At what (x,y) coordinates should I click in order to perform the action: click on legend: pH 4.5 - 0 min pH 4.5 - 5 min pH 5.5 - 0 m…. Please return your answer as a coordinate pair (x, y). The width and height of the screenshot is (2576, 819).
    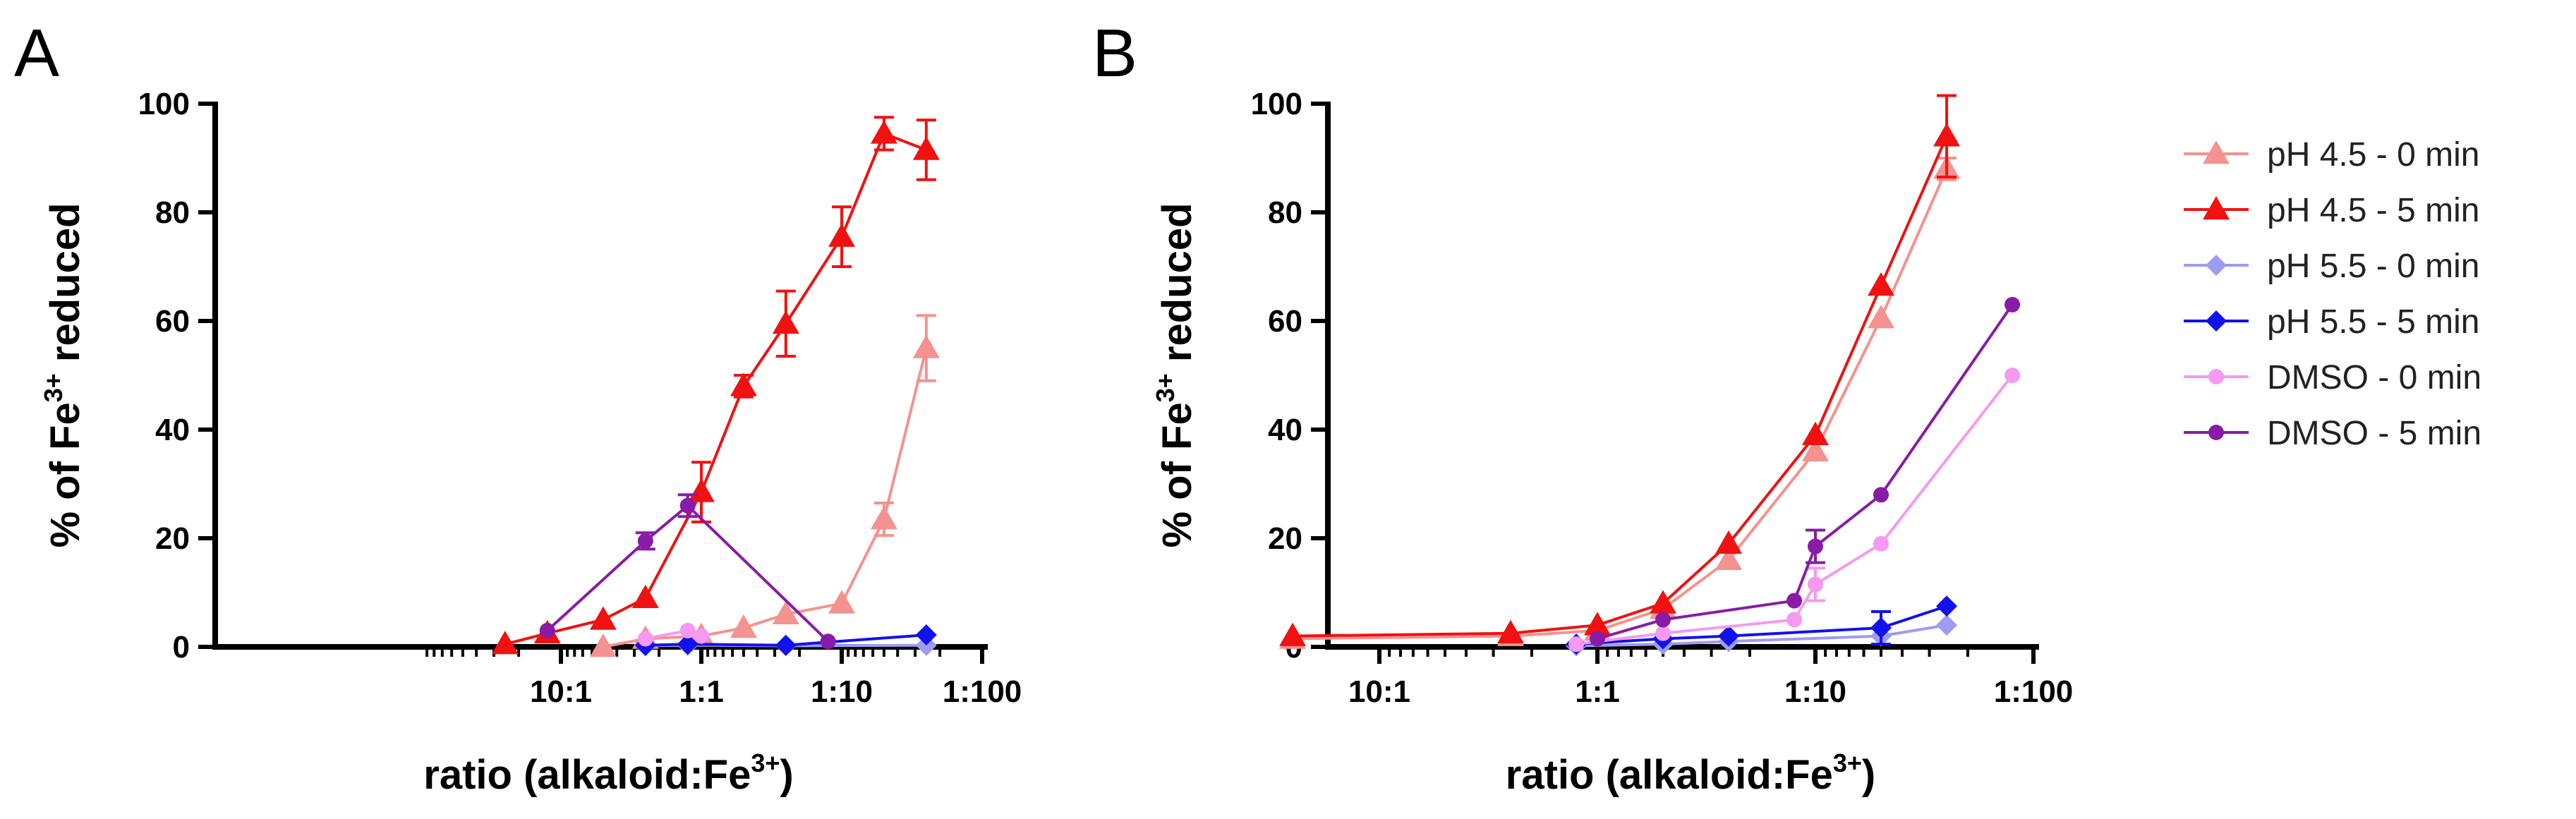
    Looking at the image, I should click on (2333, 294).